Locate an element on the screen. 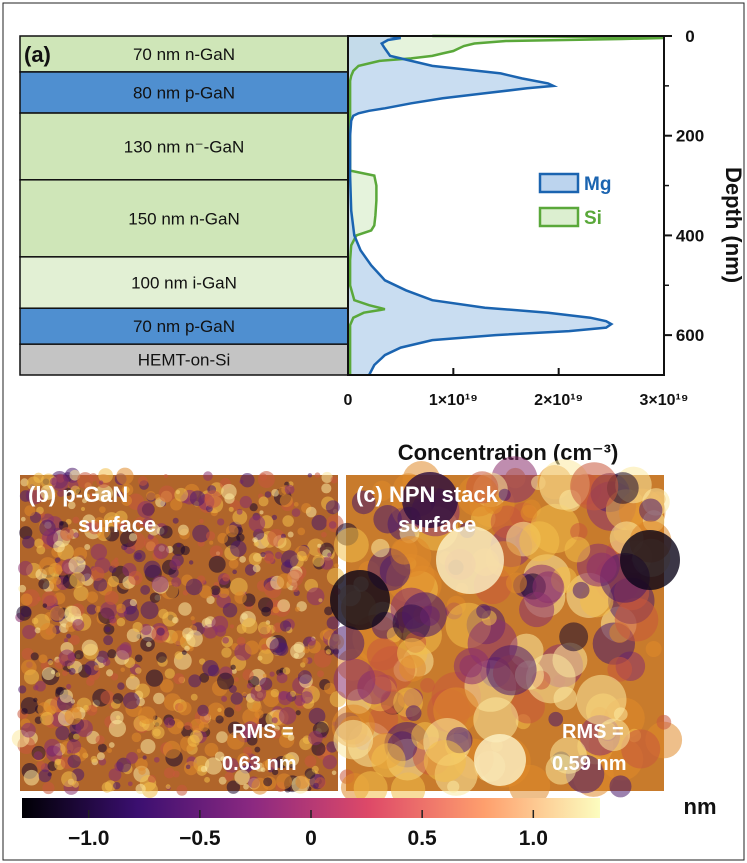  layer-label-1: 80 nm p-GaN is located at coordinates (184, 93).